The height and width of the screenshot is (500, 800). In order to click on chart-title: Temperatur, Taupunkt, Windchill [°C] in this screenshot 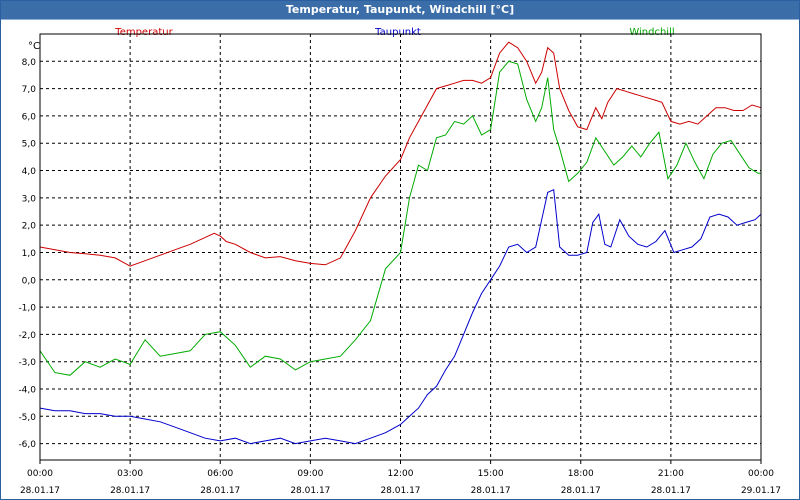, I will do `click(400, 9)`.